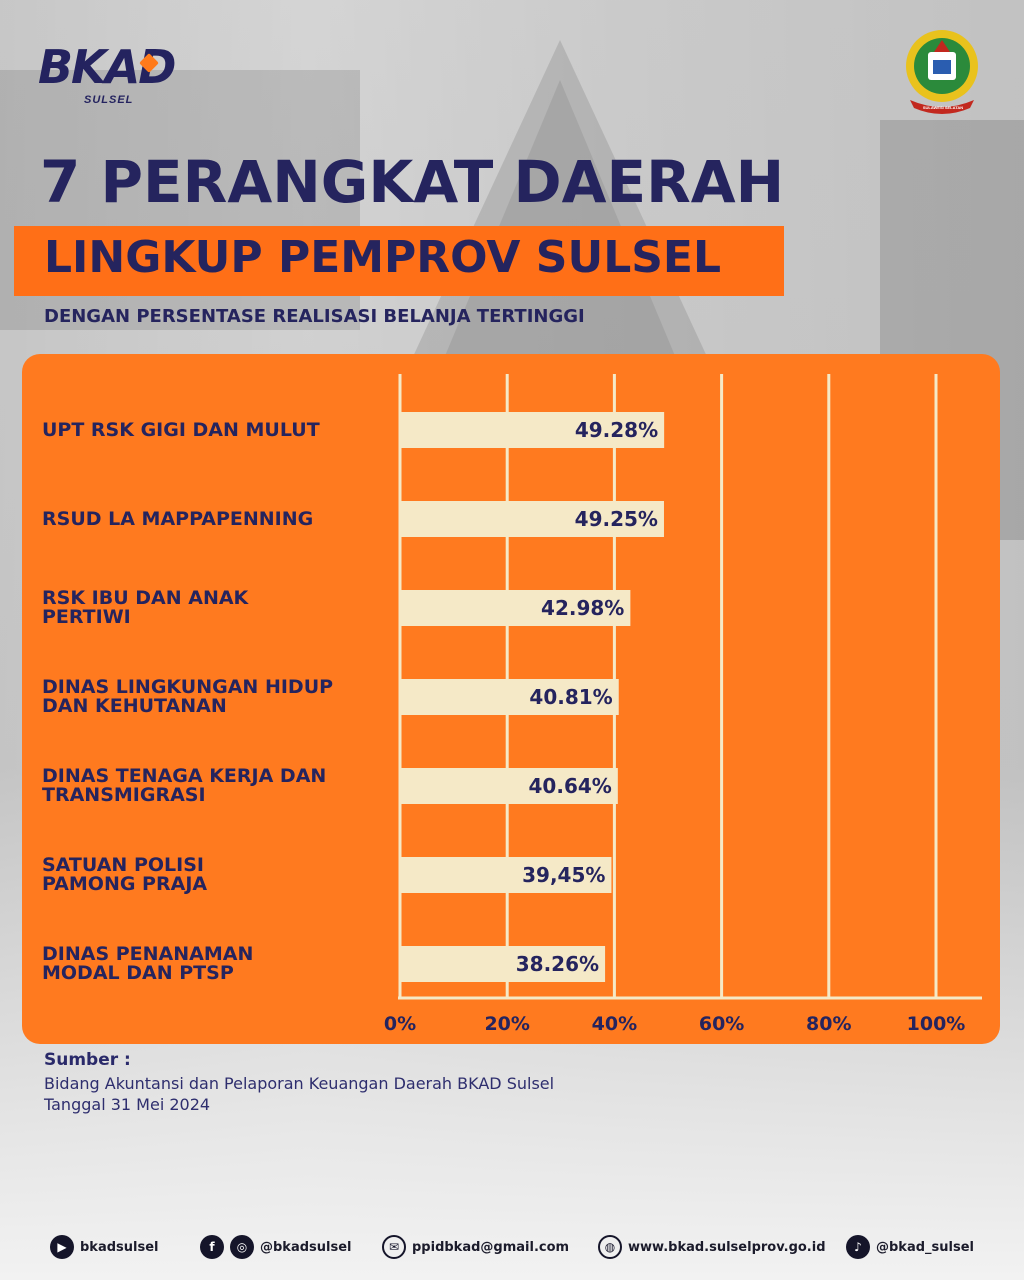 This screenshot has width=1024, height=1280. What do you see at coordinates (86, 617) in the screenshot?
I see `category-label-line: PERTIWI` at bounding box center [86, 617].